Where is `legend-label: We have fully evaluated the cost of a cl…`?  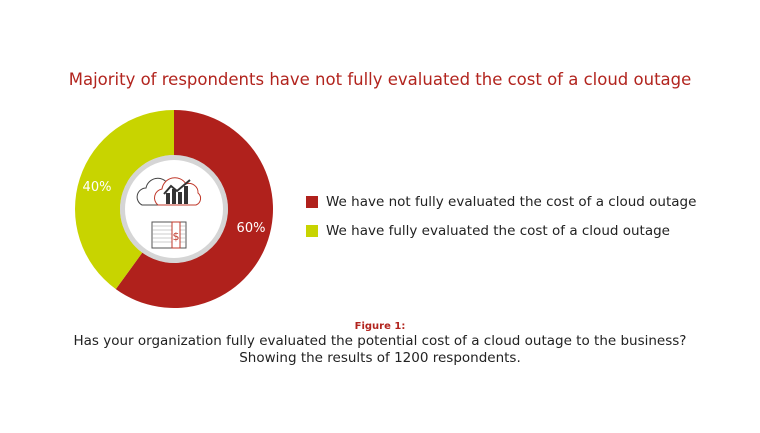 legend-label: We have fully evaluated the cost of a cl… is located at coordinates (498, 231).